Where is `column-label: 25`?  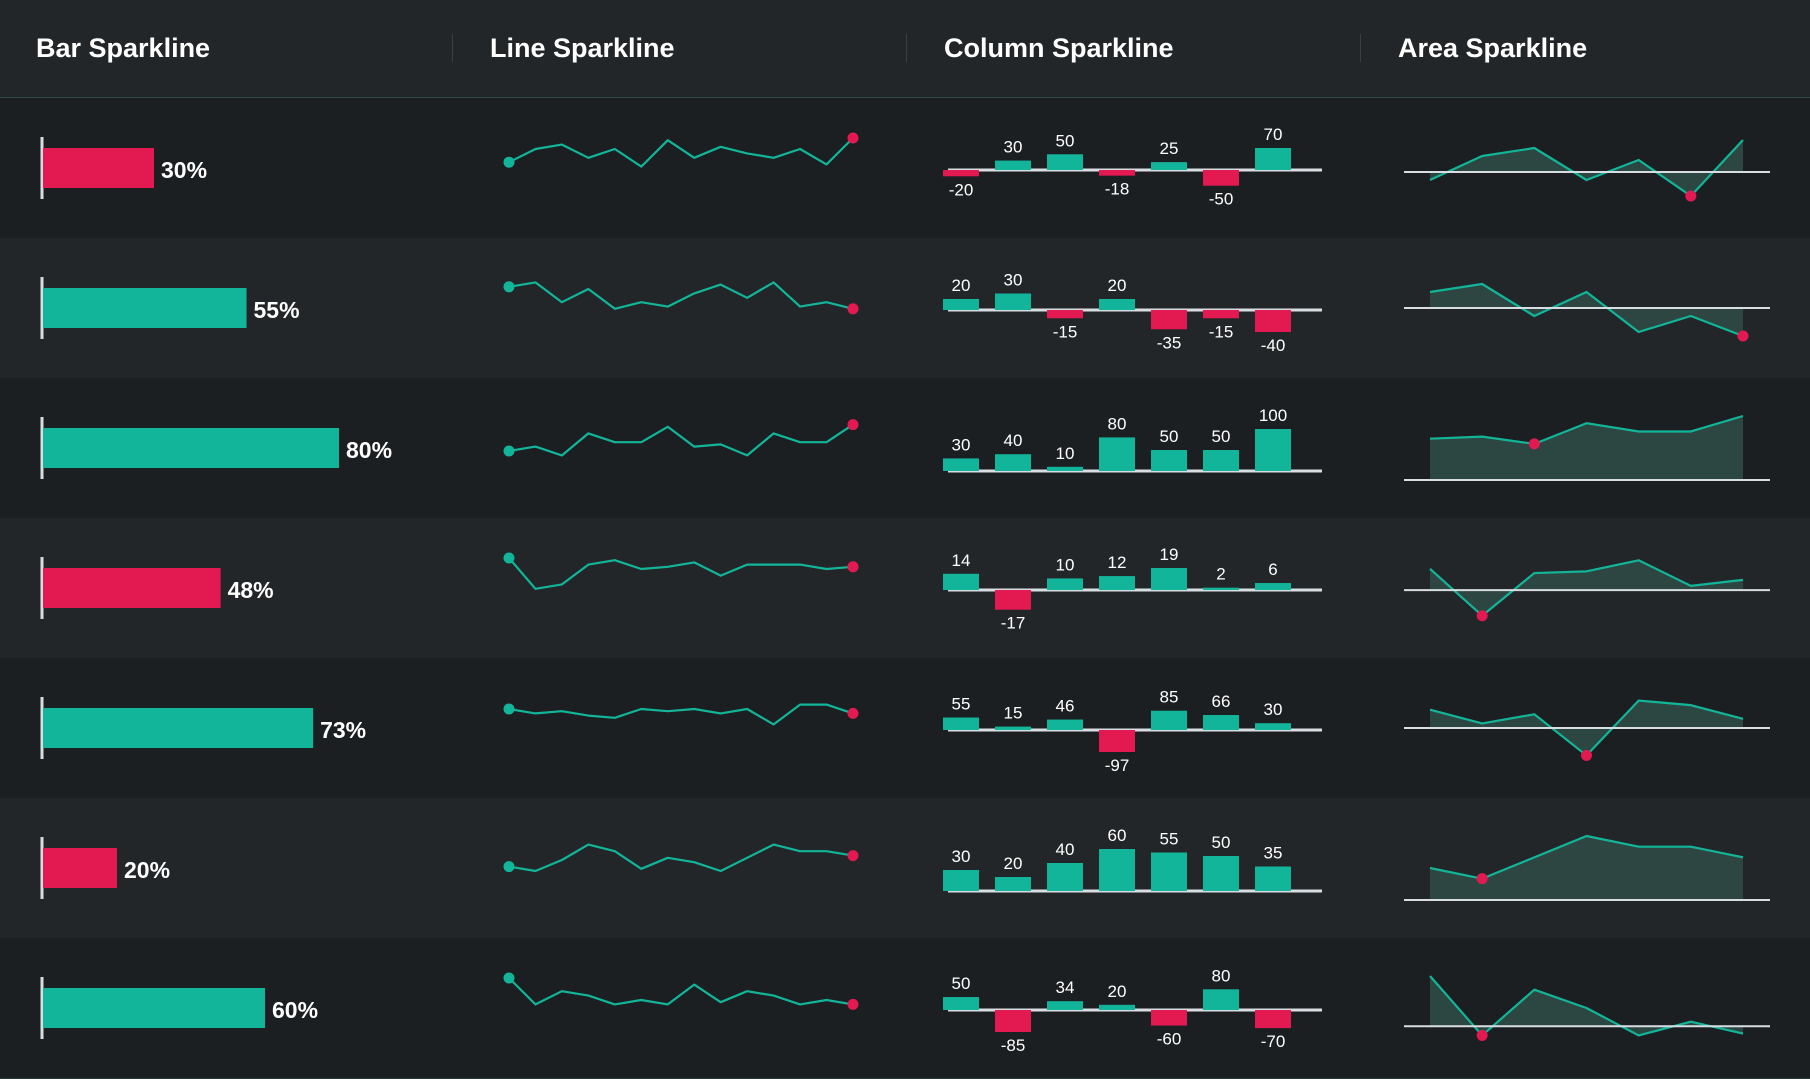
column-label: 25 is located at coordinates (1169, 148).